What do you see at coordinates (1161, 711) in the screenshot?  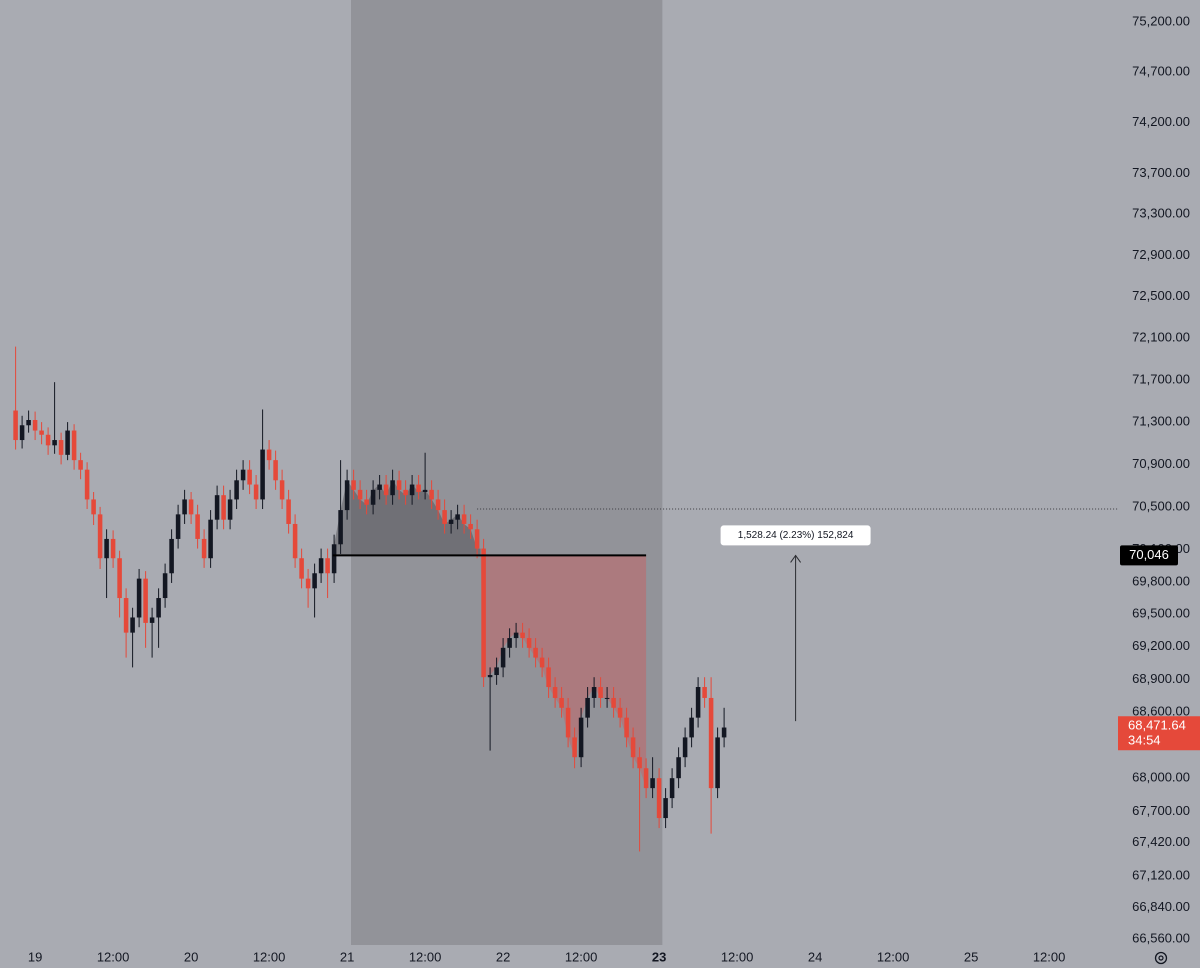 I see `y-tick-label: 68,600.00` at bounding box center [1161, 711].